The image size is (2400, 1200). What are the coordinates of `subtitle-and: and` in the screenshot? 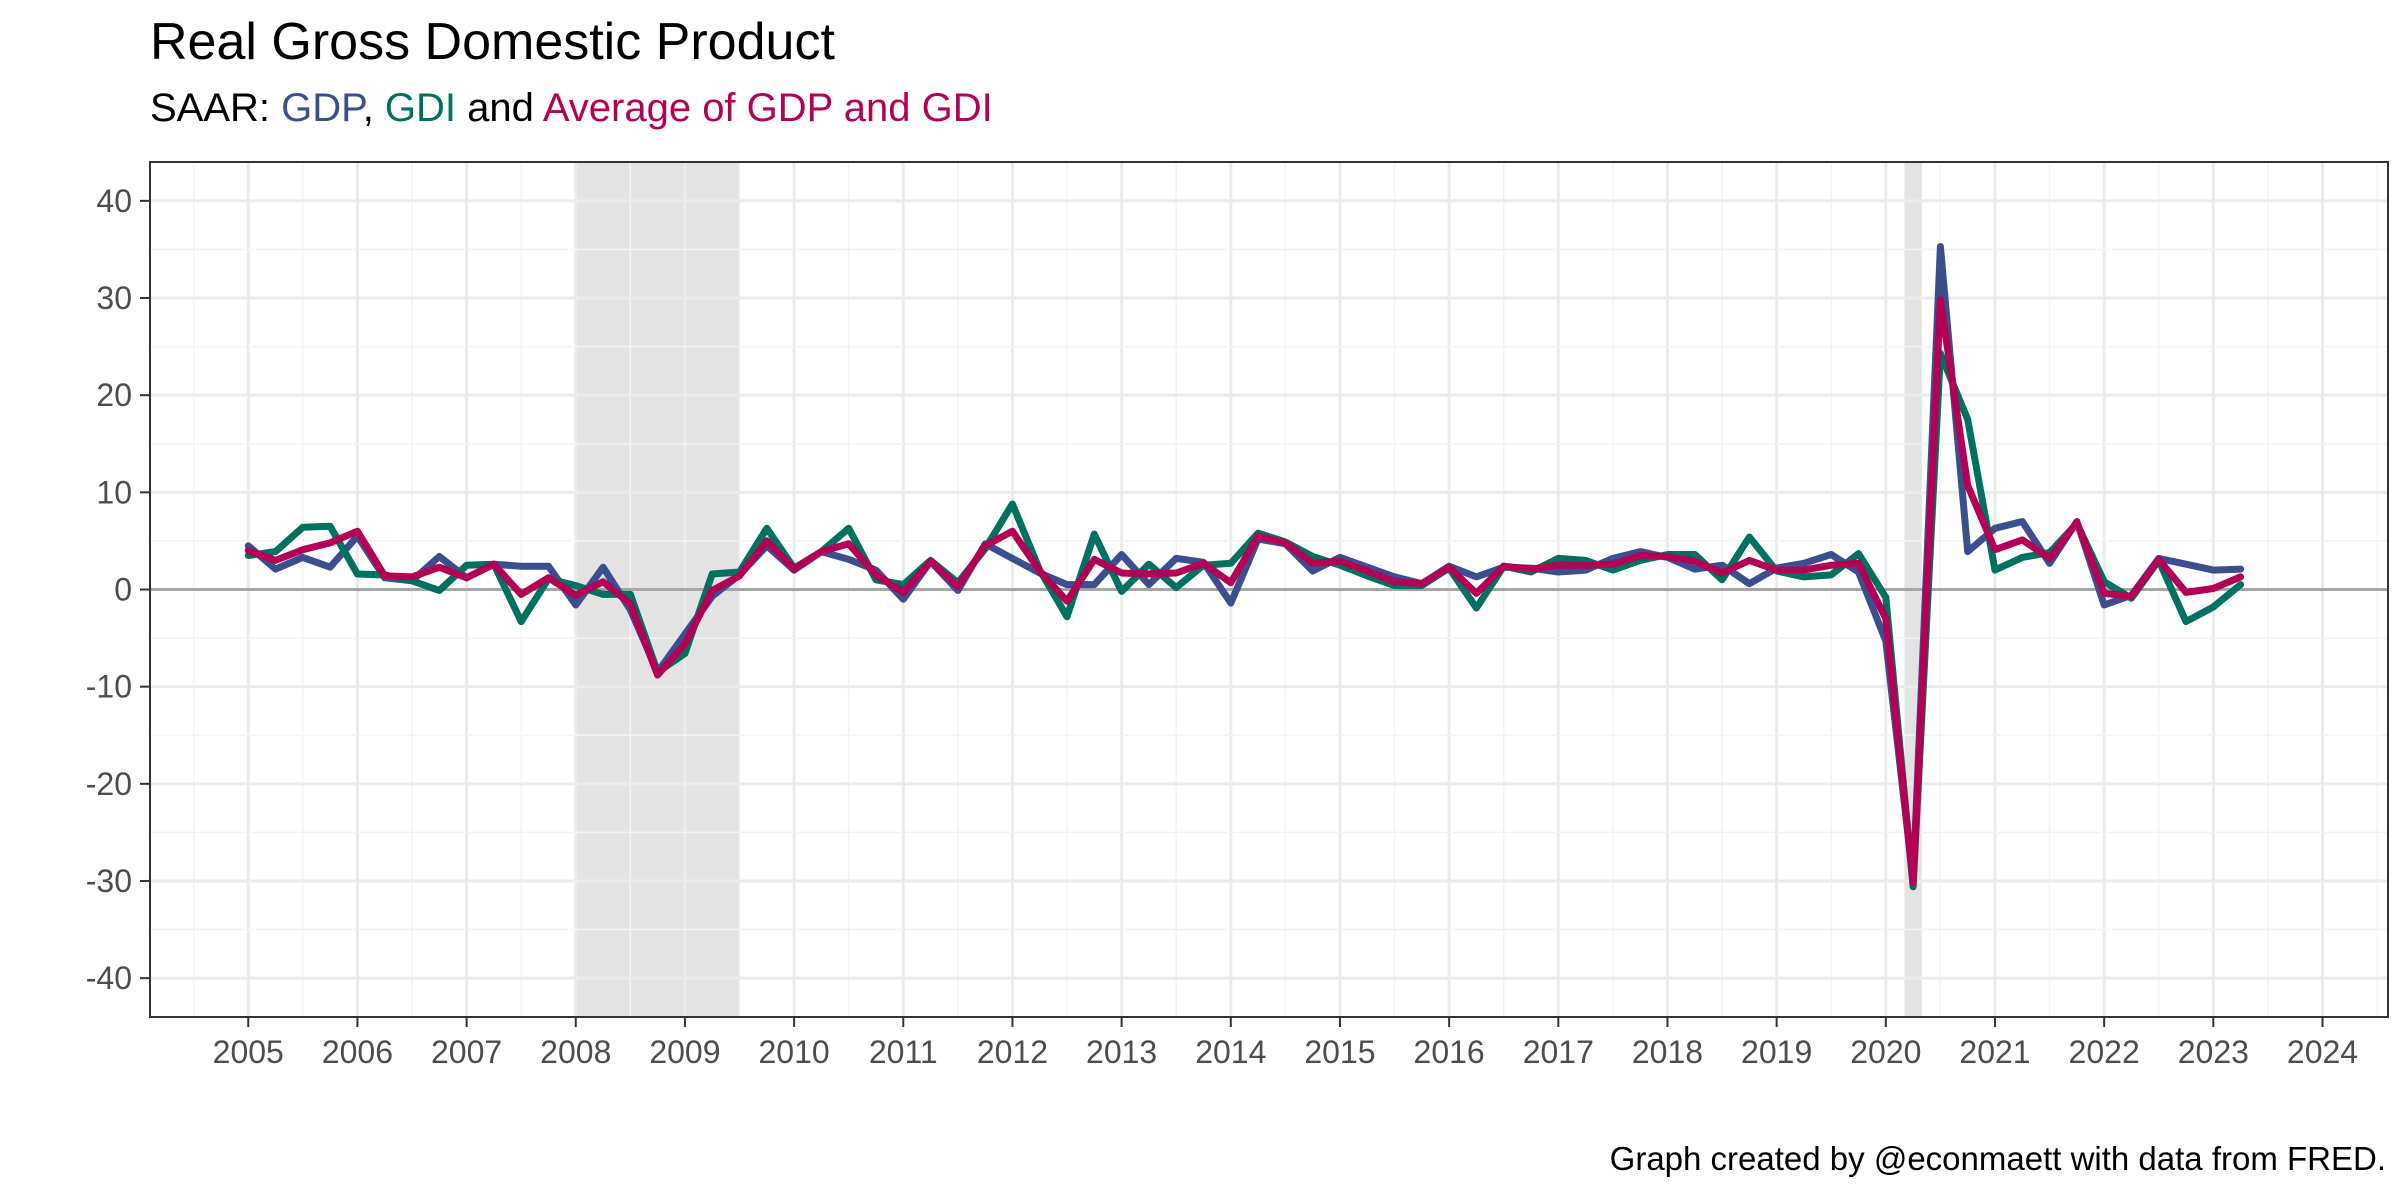 It's located at (499, 108).